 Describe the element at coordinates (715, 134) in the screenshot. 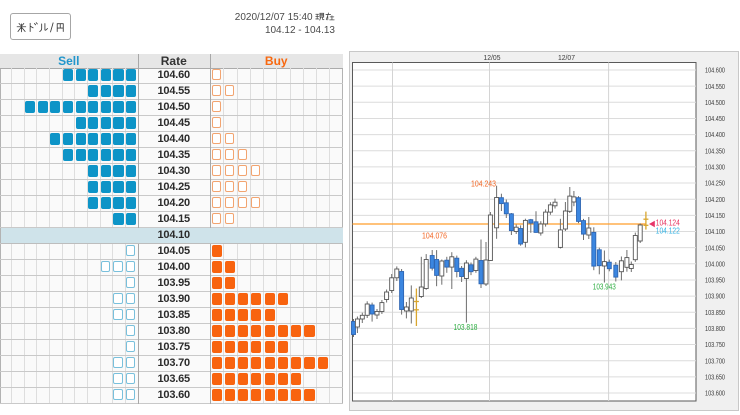

I see `svg-text: 104.400` at that location.